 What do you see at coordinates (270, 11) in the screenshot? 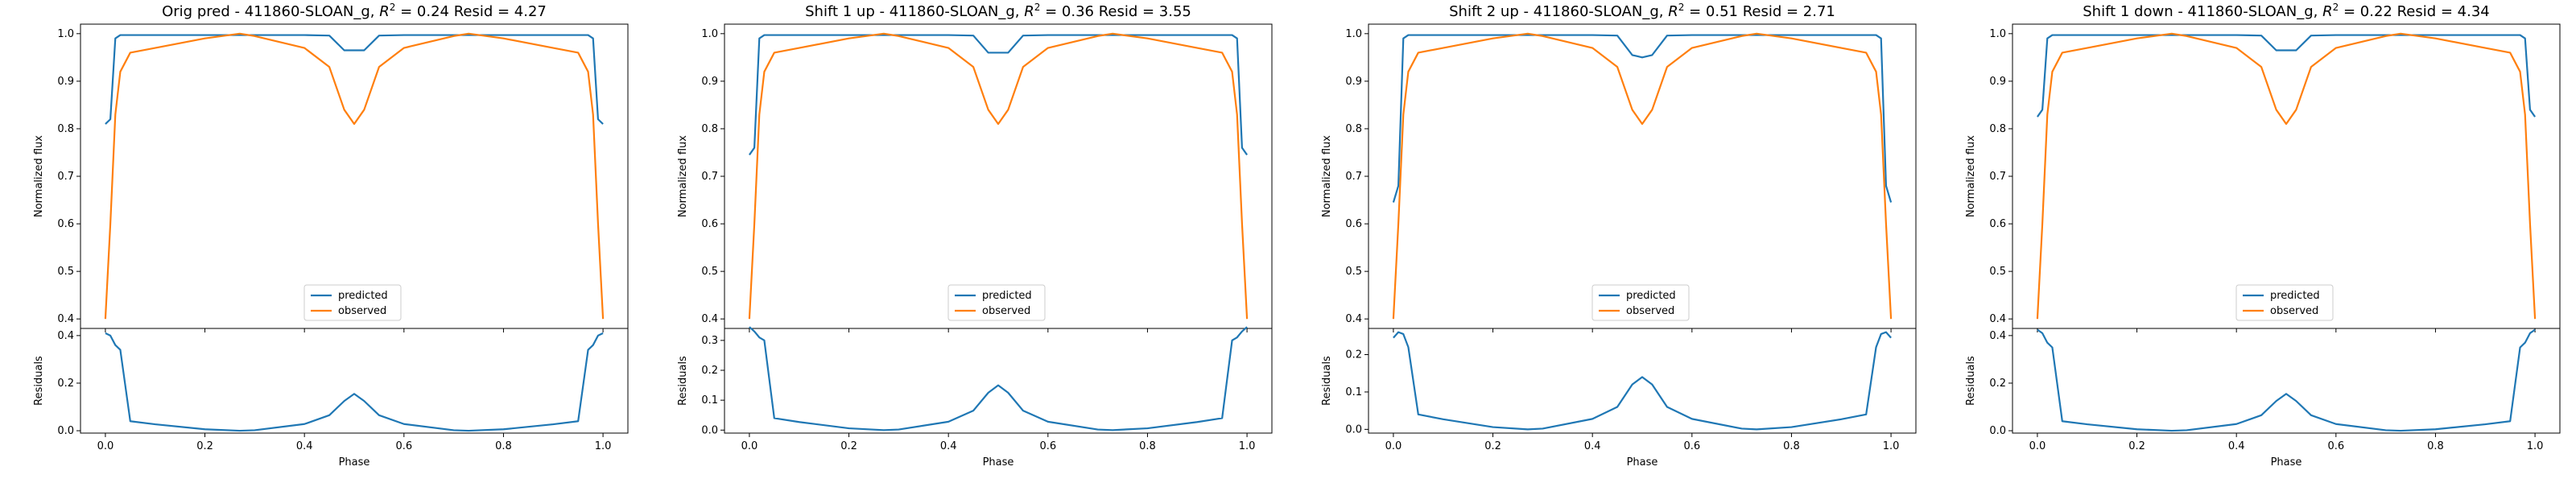
I see `title-prefix: Orig pred - 411860-SLOAN_g,` at bounding box center [270, 11].